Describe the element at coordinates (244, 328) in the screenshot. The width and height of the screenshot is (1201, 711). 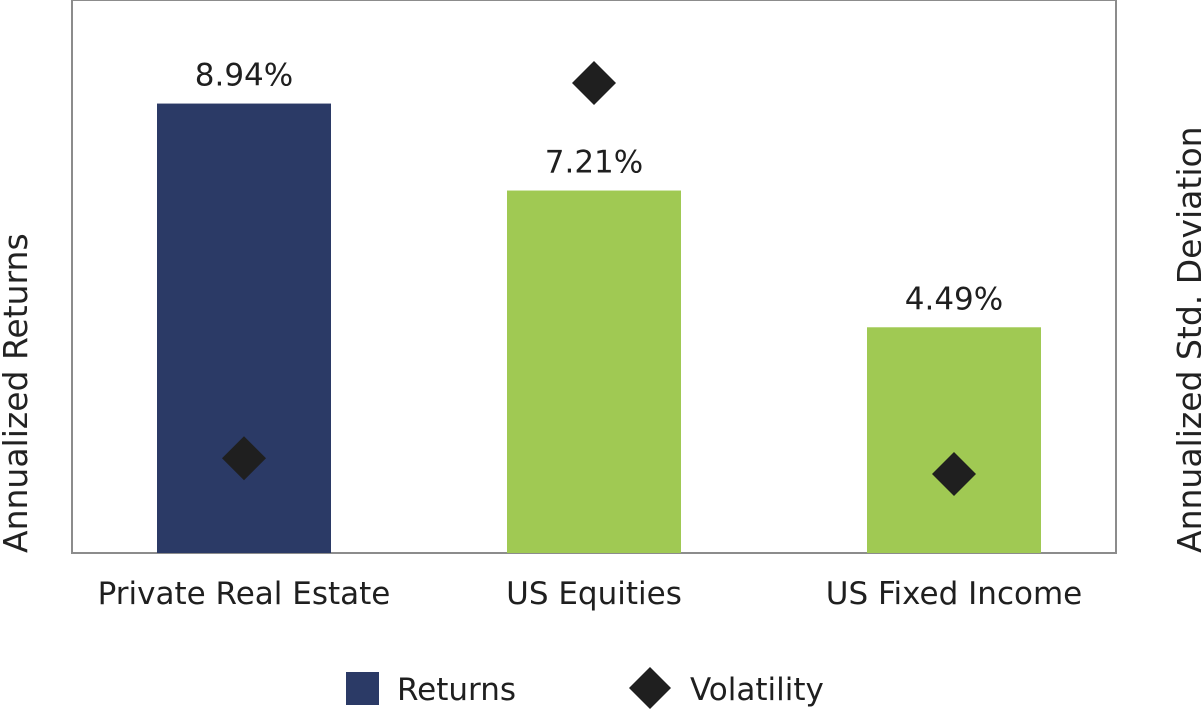
I see `bar-private-real-estate` at that location.